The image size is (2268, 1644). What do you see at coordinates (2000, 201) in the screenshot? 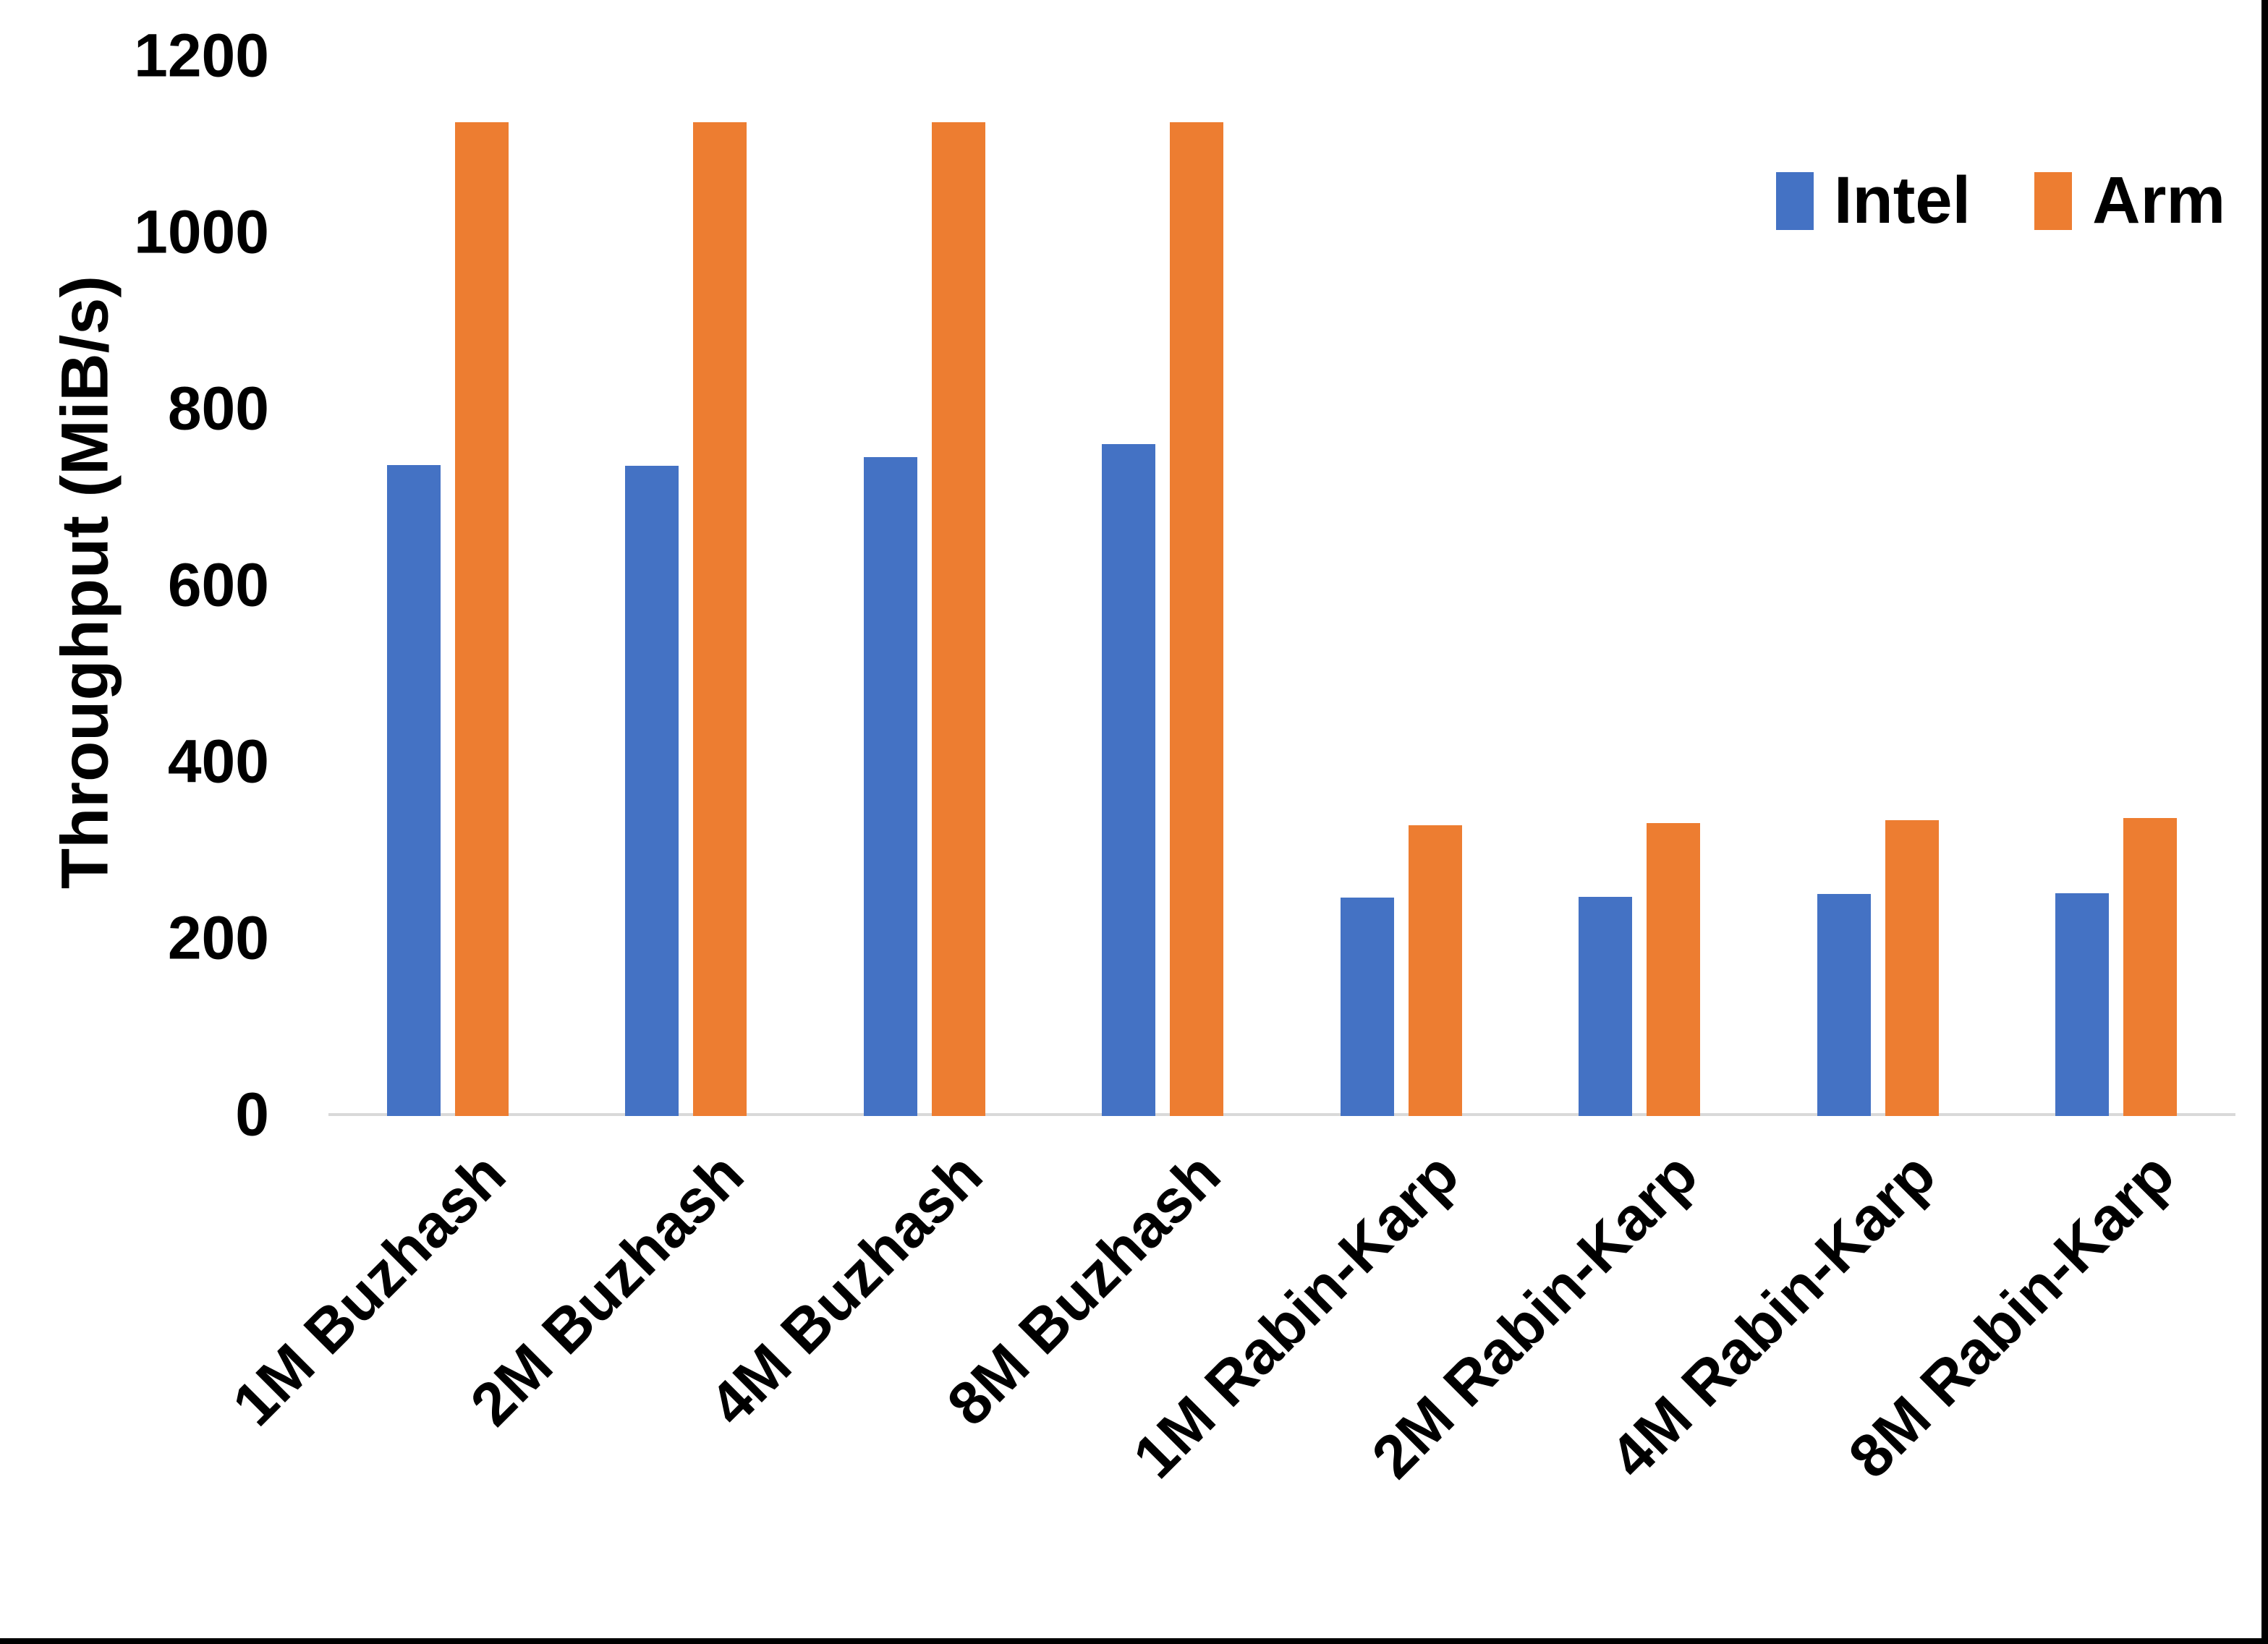
I see `legend: Intel Arm` at bounding box center [2000, 201].